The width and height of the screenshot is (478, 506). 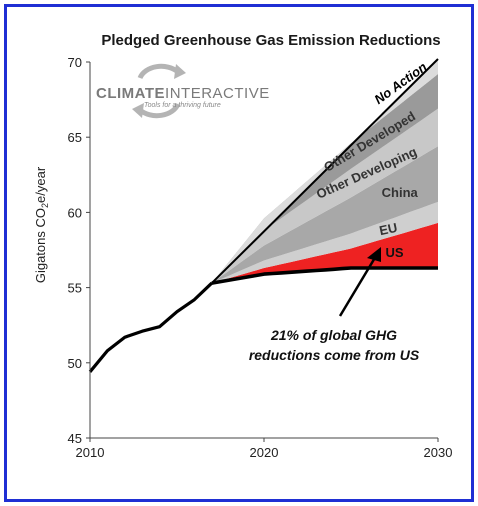 I want to click on y-tick-label: 70, so click(x=75, y=62).